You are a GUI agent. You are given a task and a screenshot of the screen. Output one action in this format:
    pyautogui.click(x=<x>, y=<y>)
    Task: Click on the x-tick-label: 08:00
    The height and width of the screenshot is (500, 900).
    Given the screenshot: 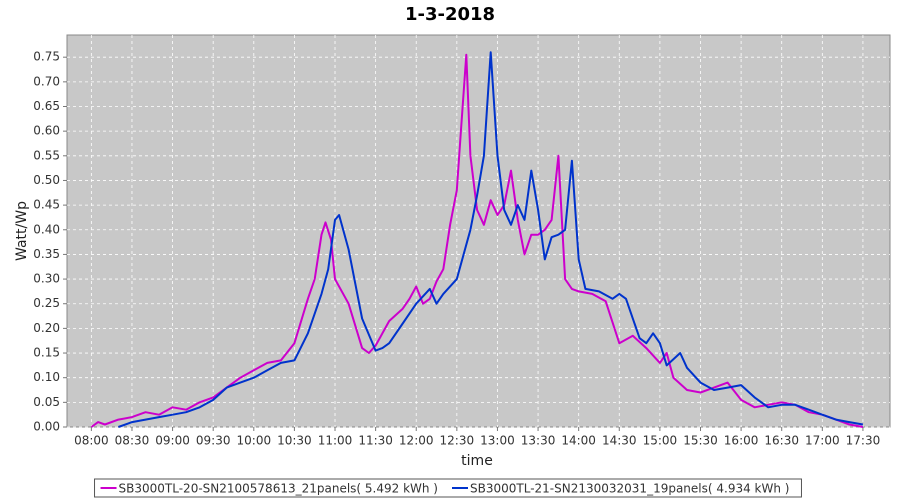 What is the action you would take?
    pyautogui.click(x=91, y=441)
    